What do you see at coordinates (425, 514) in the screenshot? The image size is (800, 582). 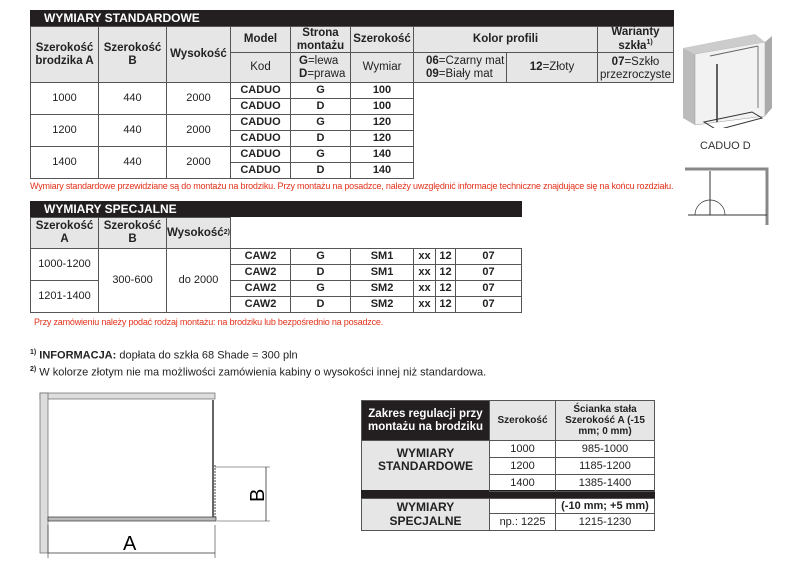 I see `adjust-spec-label: WYMIARY SPECJALNE` at bounding box center [425, 514].